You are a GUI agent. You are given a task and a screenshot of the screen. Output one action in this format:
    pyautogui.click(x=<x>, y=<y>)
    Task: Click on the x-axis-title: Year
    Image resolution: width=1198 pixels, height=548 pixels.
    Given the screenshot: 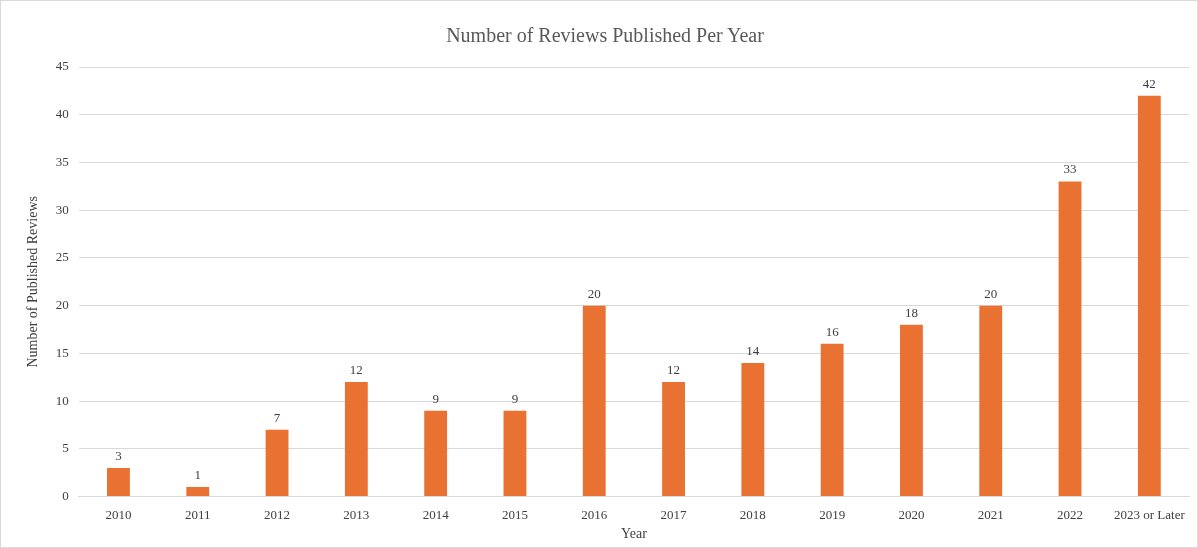 What is the action you would take?
    pyautogui.click(x=634, y=534)
    